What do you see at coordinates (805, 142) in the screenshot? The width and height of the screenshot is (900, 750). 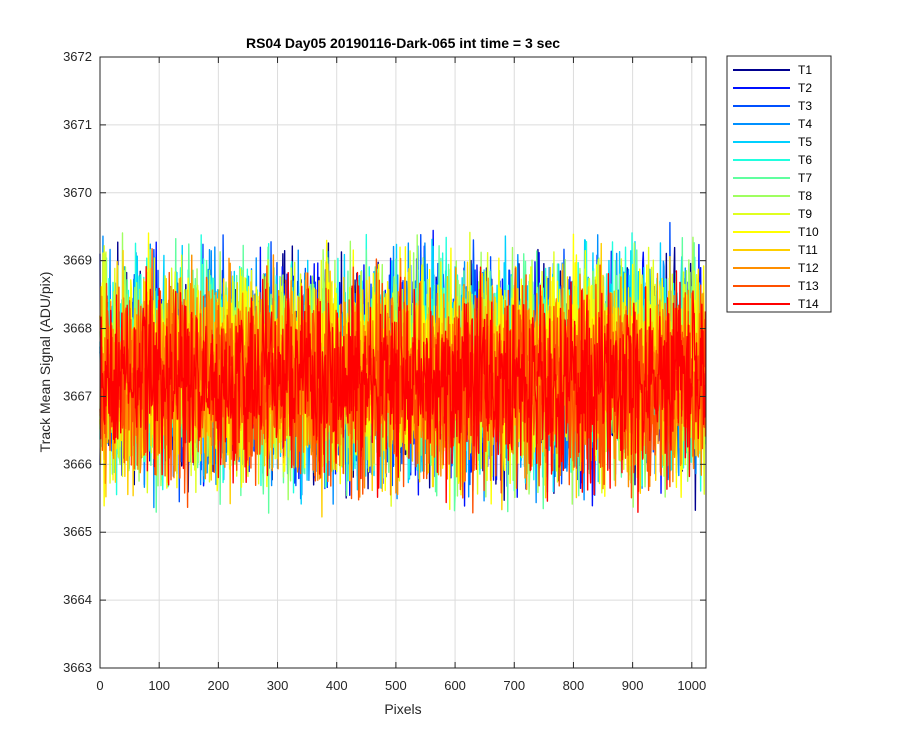 I see `legend-label-t5: T5` at bounding box center [805, 142].